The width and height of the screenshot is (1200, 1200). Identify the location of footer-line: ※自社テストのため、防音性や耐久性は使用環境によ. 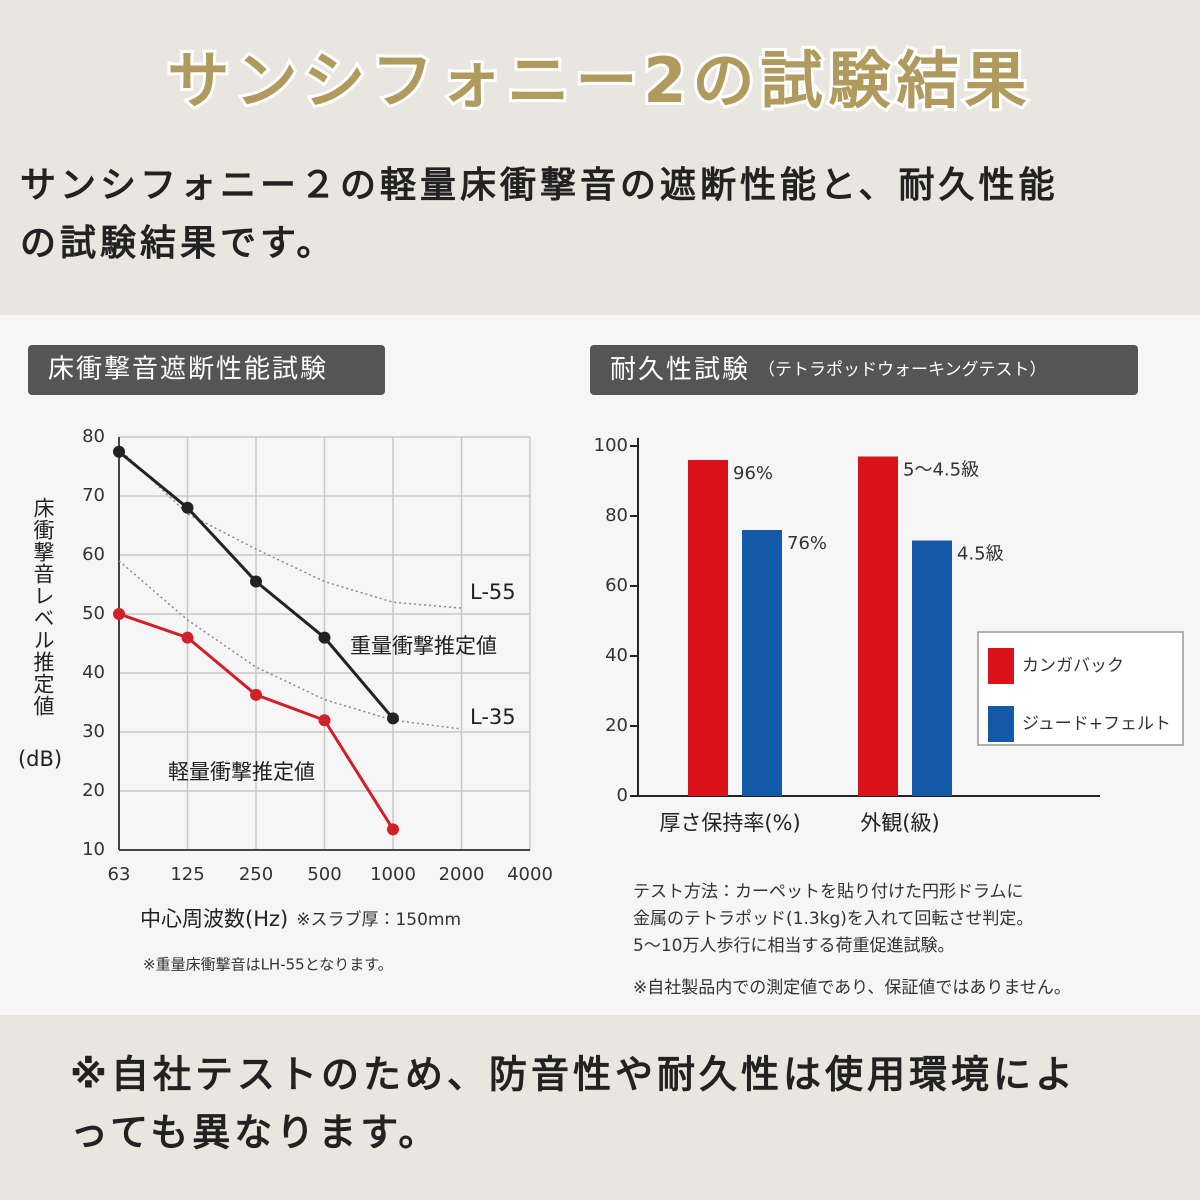
(573, 1075).